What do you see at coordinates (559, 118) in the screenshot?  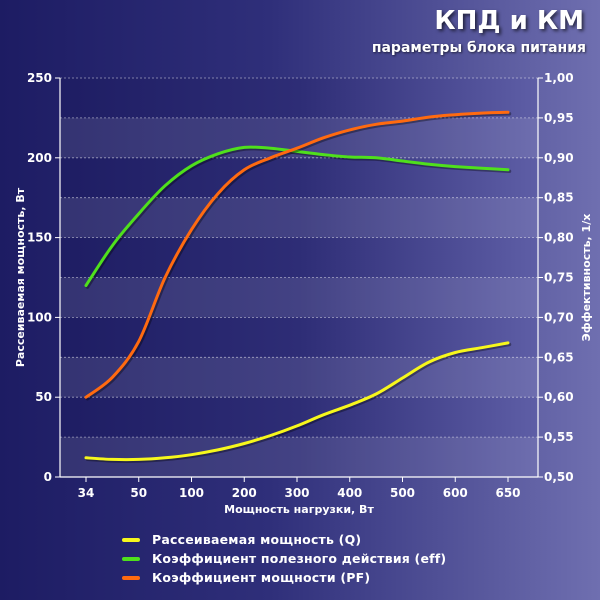 I see `y-right-tick-label: 0,95` at bounding box center [559, 118].